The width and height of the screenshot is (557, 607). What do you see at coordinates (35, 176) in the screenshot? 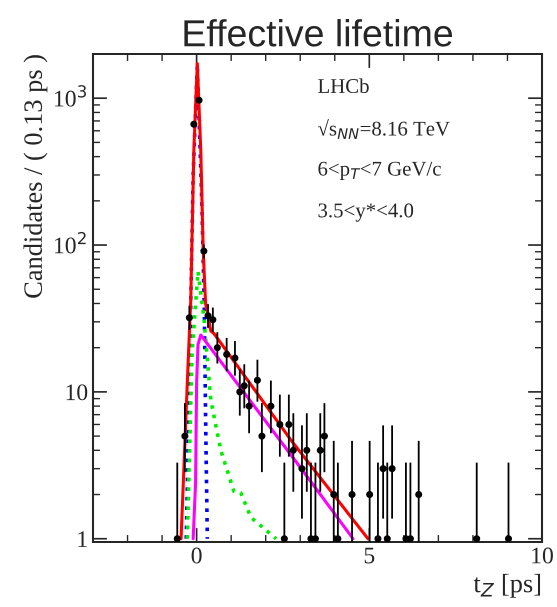
I see `y-axis-title: Candidates / ( 0.13 ps )` at bounding box center [35, 176].